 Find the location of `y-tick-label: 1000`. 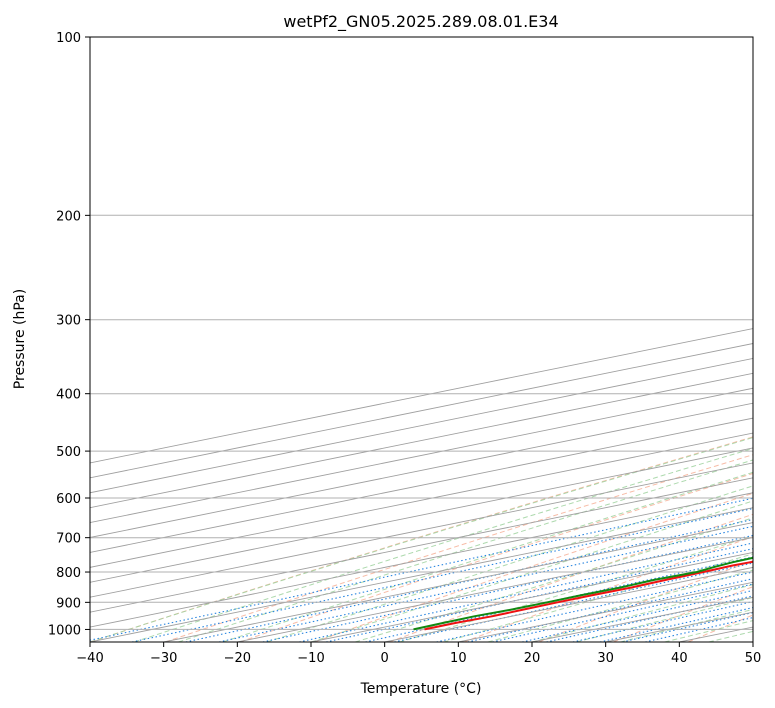

y-tick-label: 1000 is located at coordinates (64, 630).